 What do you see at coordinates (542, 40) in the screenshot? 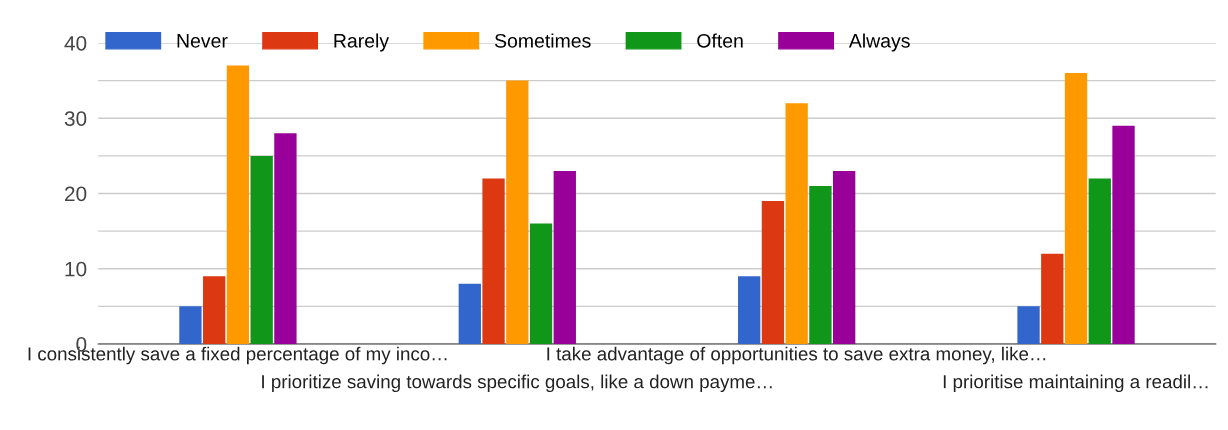
I see `legend-label: Sometimes` at bounding box center [542, 40].